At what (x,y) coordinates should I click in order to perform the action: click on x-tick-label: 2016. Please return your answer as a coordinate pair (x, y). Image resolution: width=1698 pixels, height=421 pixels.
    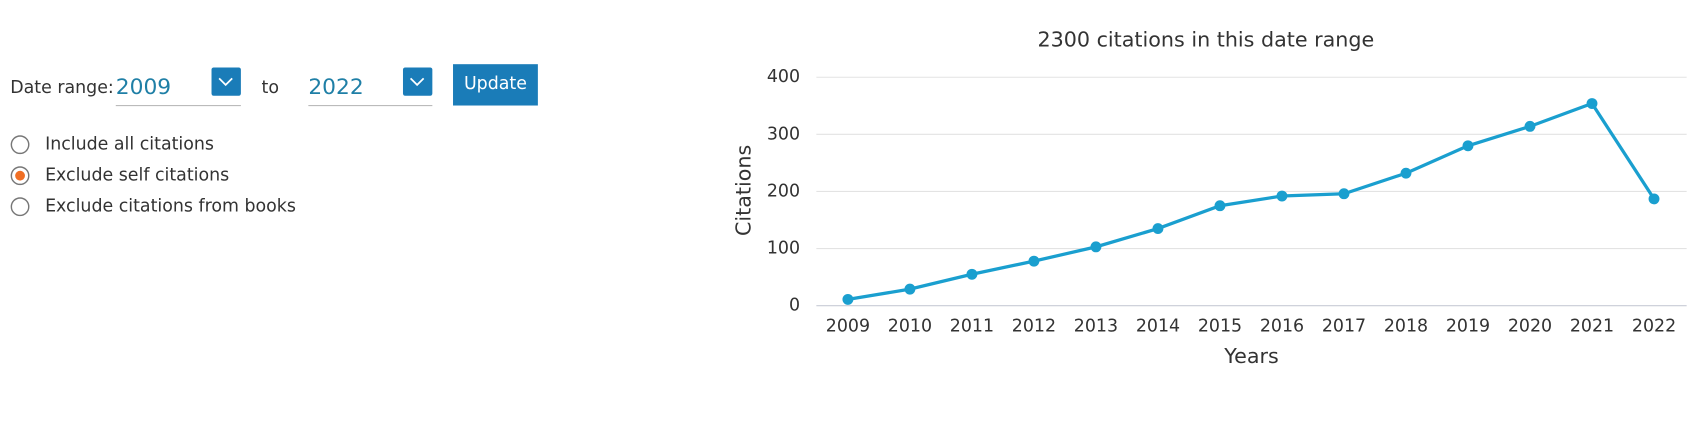
    Looking at the image, I should click on (1282, 326).